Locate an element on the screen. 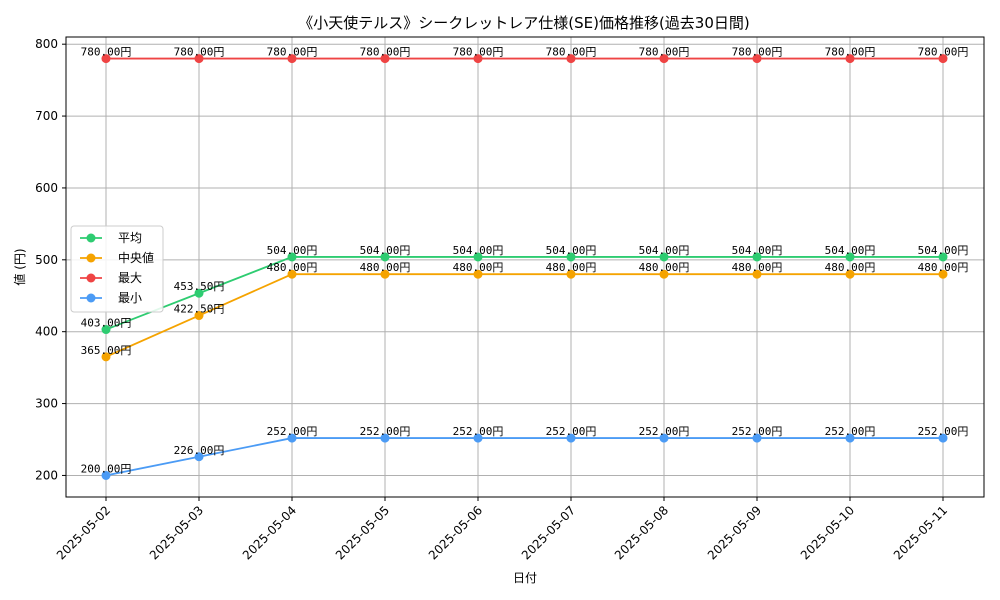  legend-label: 中央値 is located at coordinates (136, 257).